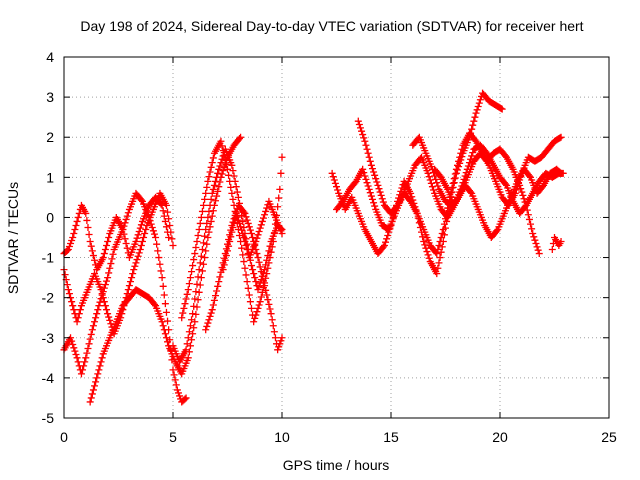  What do you see at coordinates (13, 238) in the screenshot?
I see `y-axis-label: SDTVAR / TECUs` at bounding box center [13, 238].